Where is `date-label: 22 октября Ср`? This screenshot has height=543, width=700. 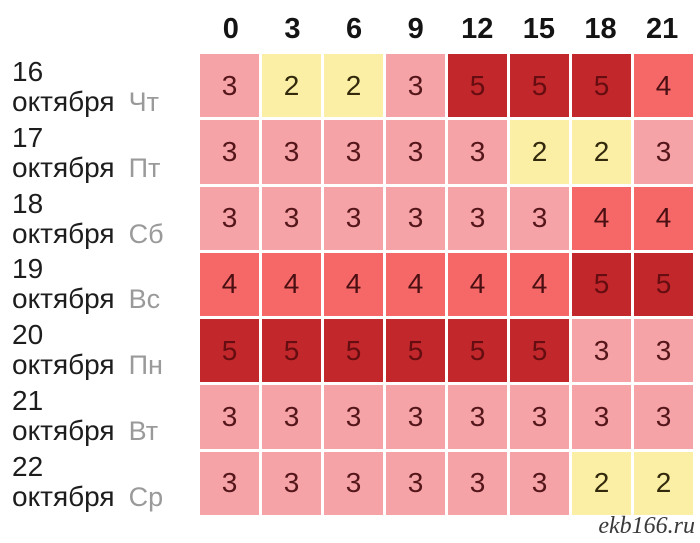
date-label: 22 октября Ср is located at coordinates (105, 482).